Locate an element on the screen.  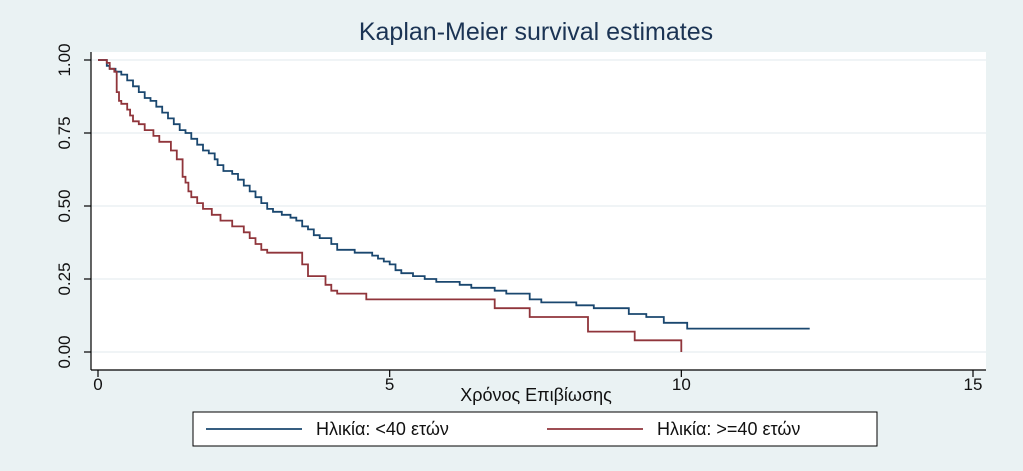
x-axis-label: Χρόνος Επιβίωσης is located at coordinates (536, 395).